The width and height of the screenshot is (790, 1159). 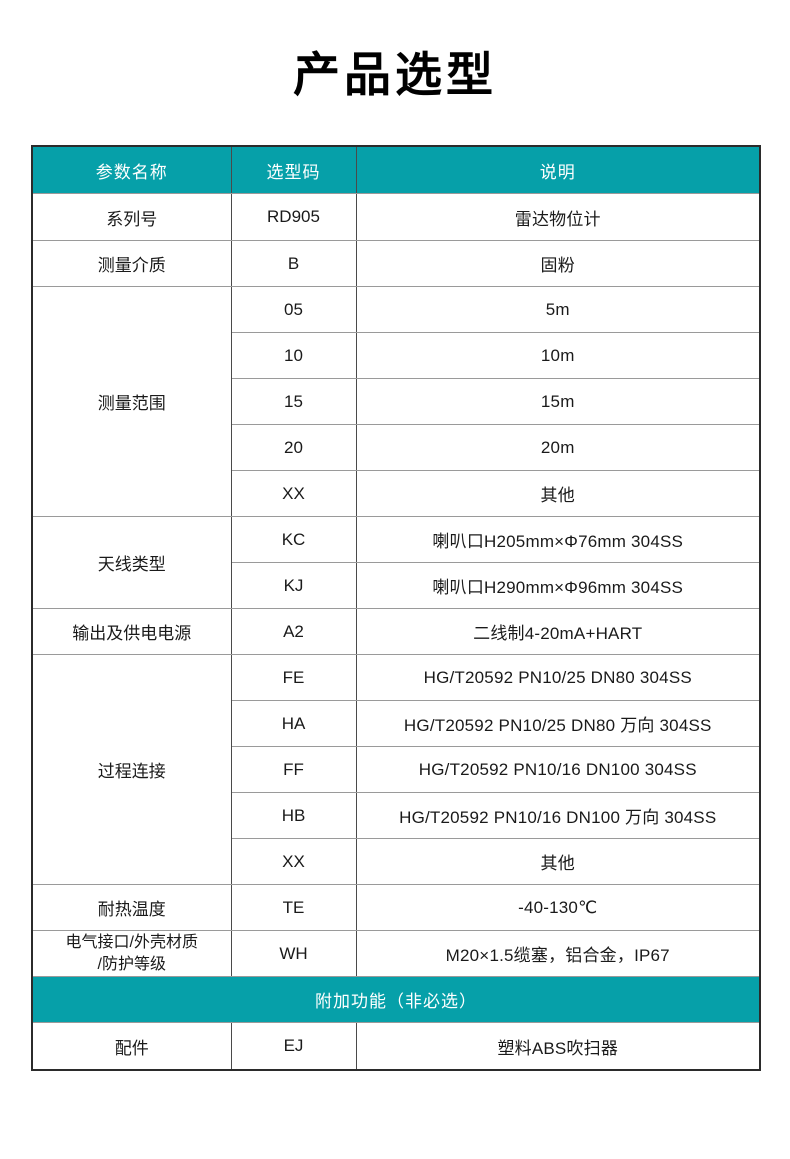 What do you see at coordinates (293, 263) in the screenshot?
I see `cell-code-medium: B` at bounding box center [293, 263].